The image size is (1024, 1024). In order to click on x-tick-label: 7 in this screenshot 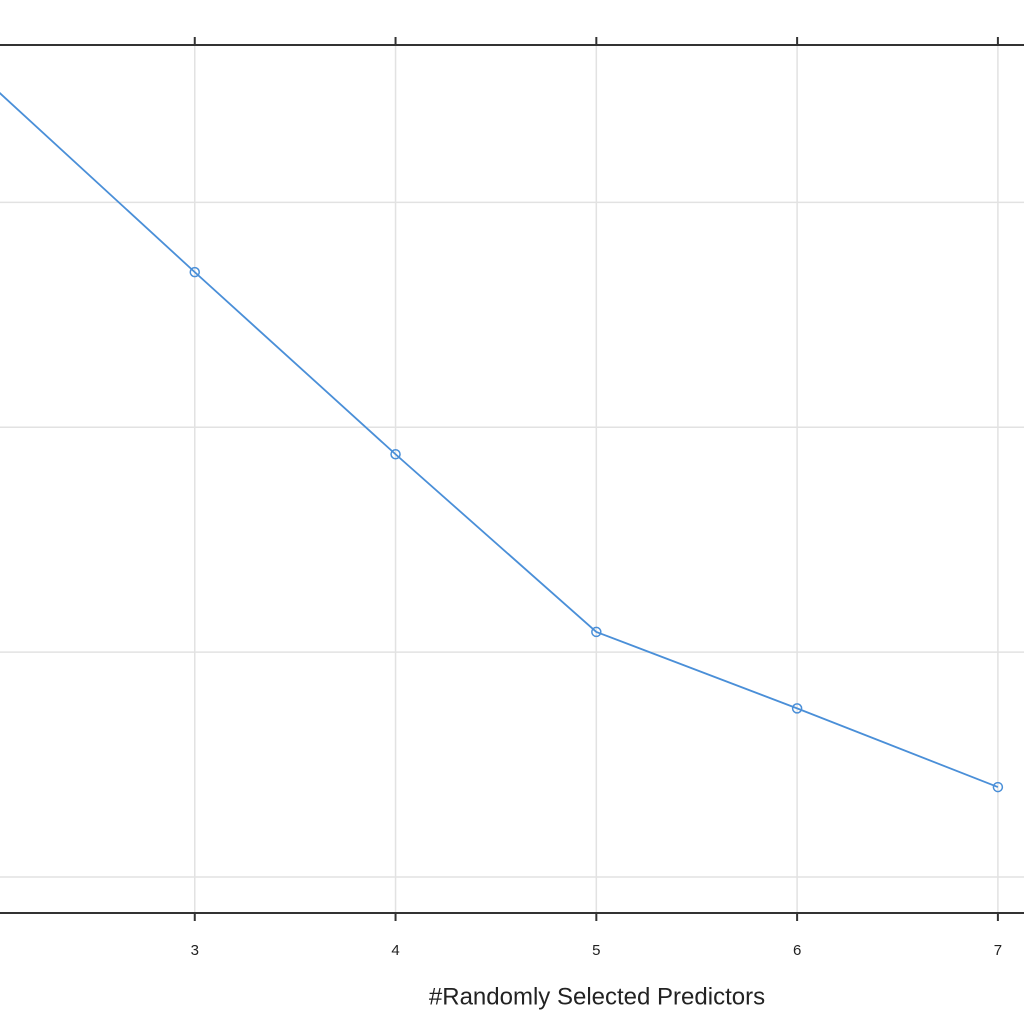, I will do `click(998, 950)`.